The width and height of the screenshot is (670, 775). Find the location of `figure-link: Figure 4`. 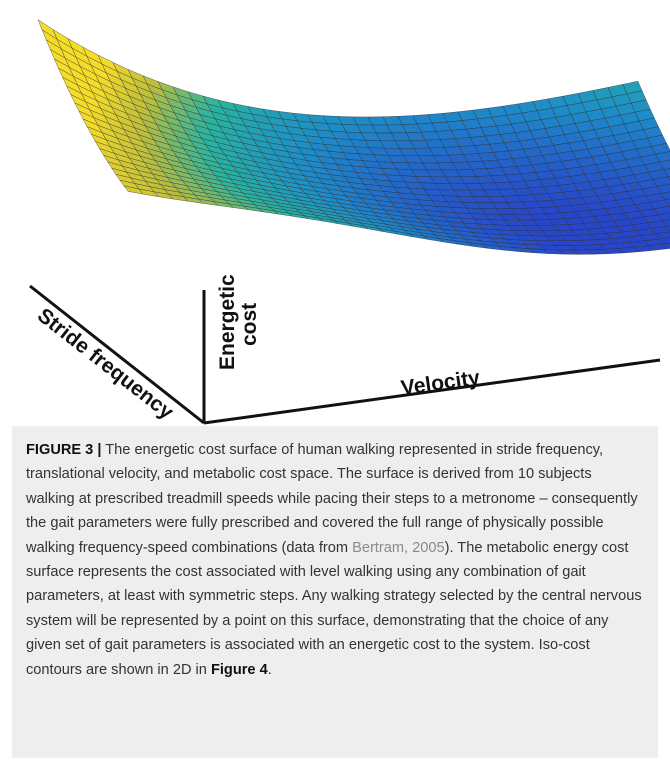

figure-link: Figure 4 is located at coordinates (239, 669).